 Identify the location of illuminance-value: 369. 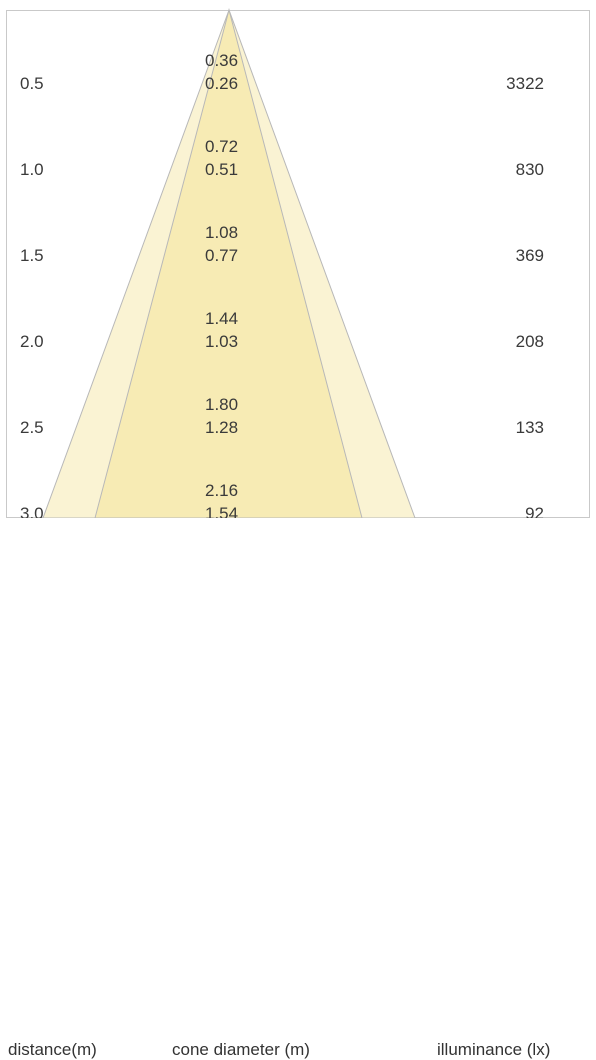
(529, 255).